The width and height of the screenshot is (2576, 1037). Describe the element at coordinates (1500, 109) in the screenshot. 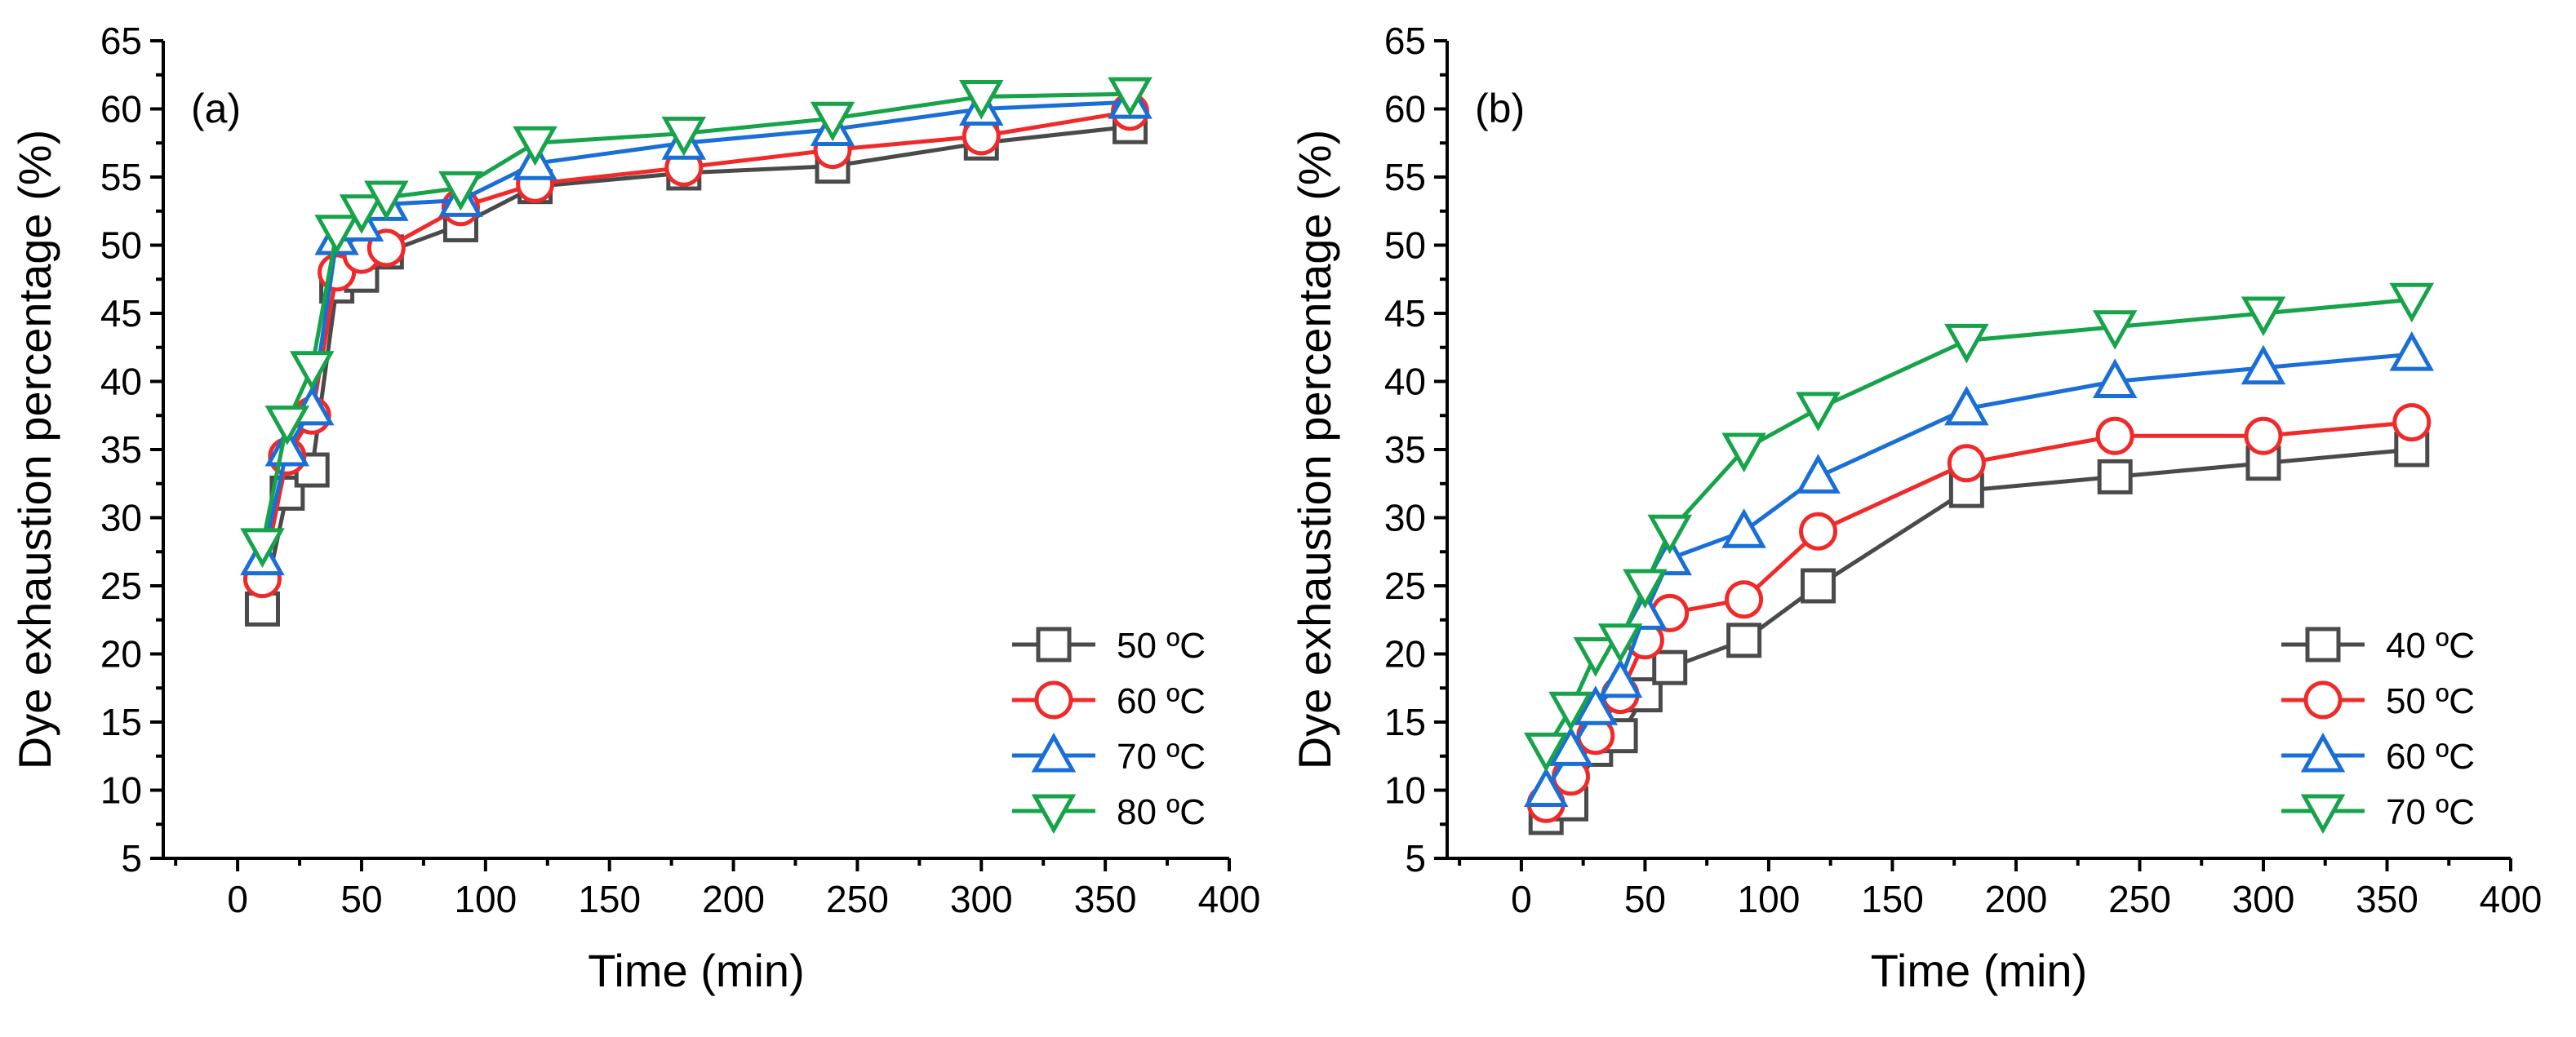

I see `panel-label: (b)` at that location.